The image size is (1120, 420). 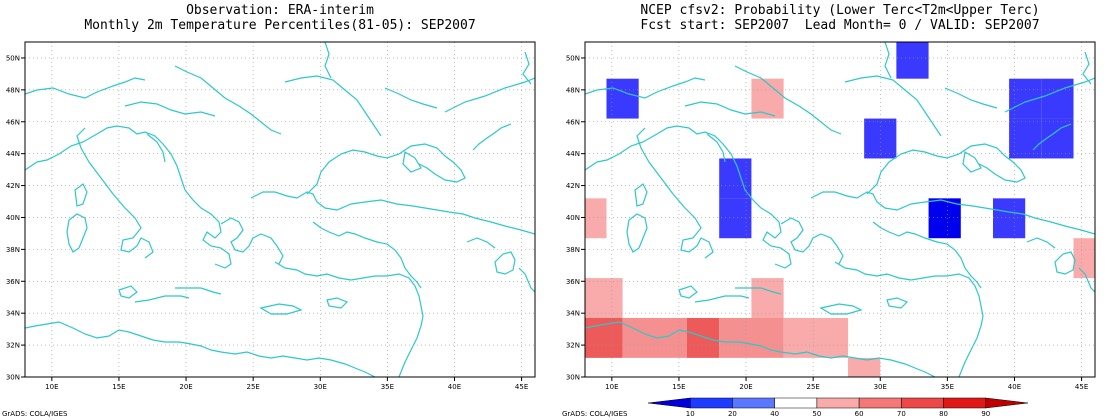 I want to click on colorbar-label: 60, so click(x=859, y=414).